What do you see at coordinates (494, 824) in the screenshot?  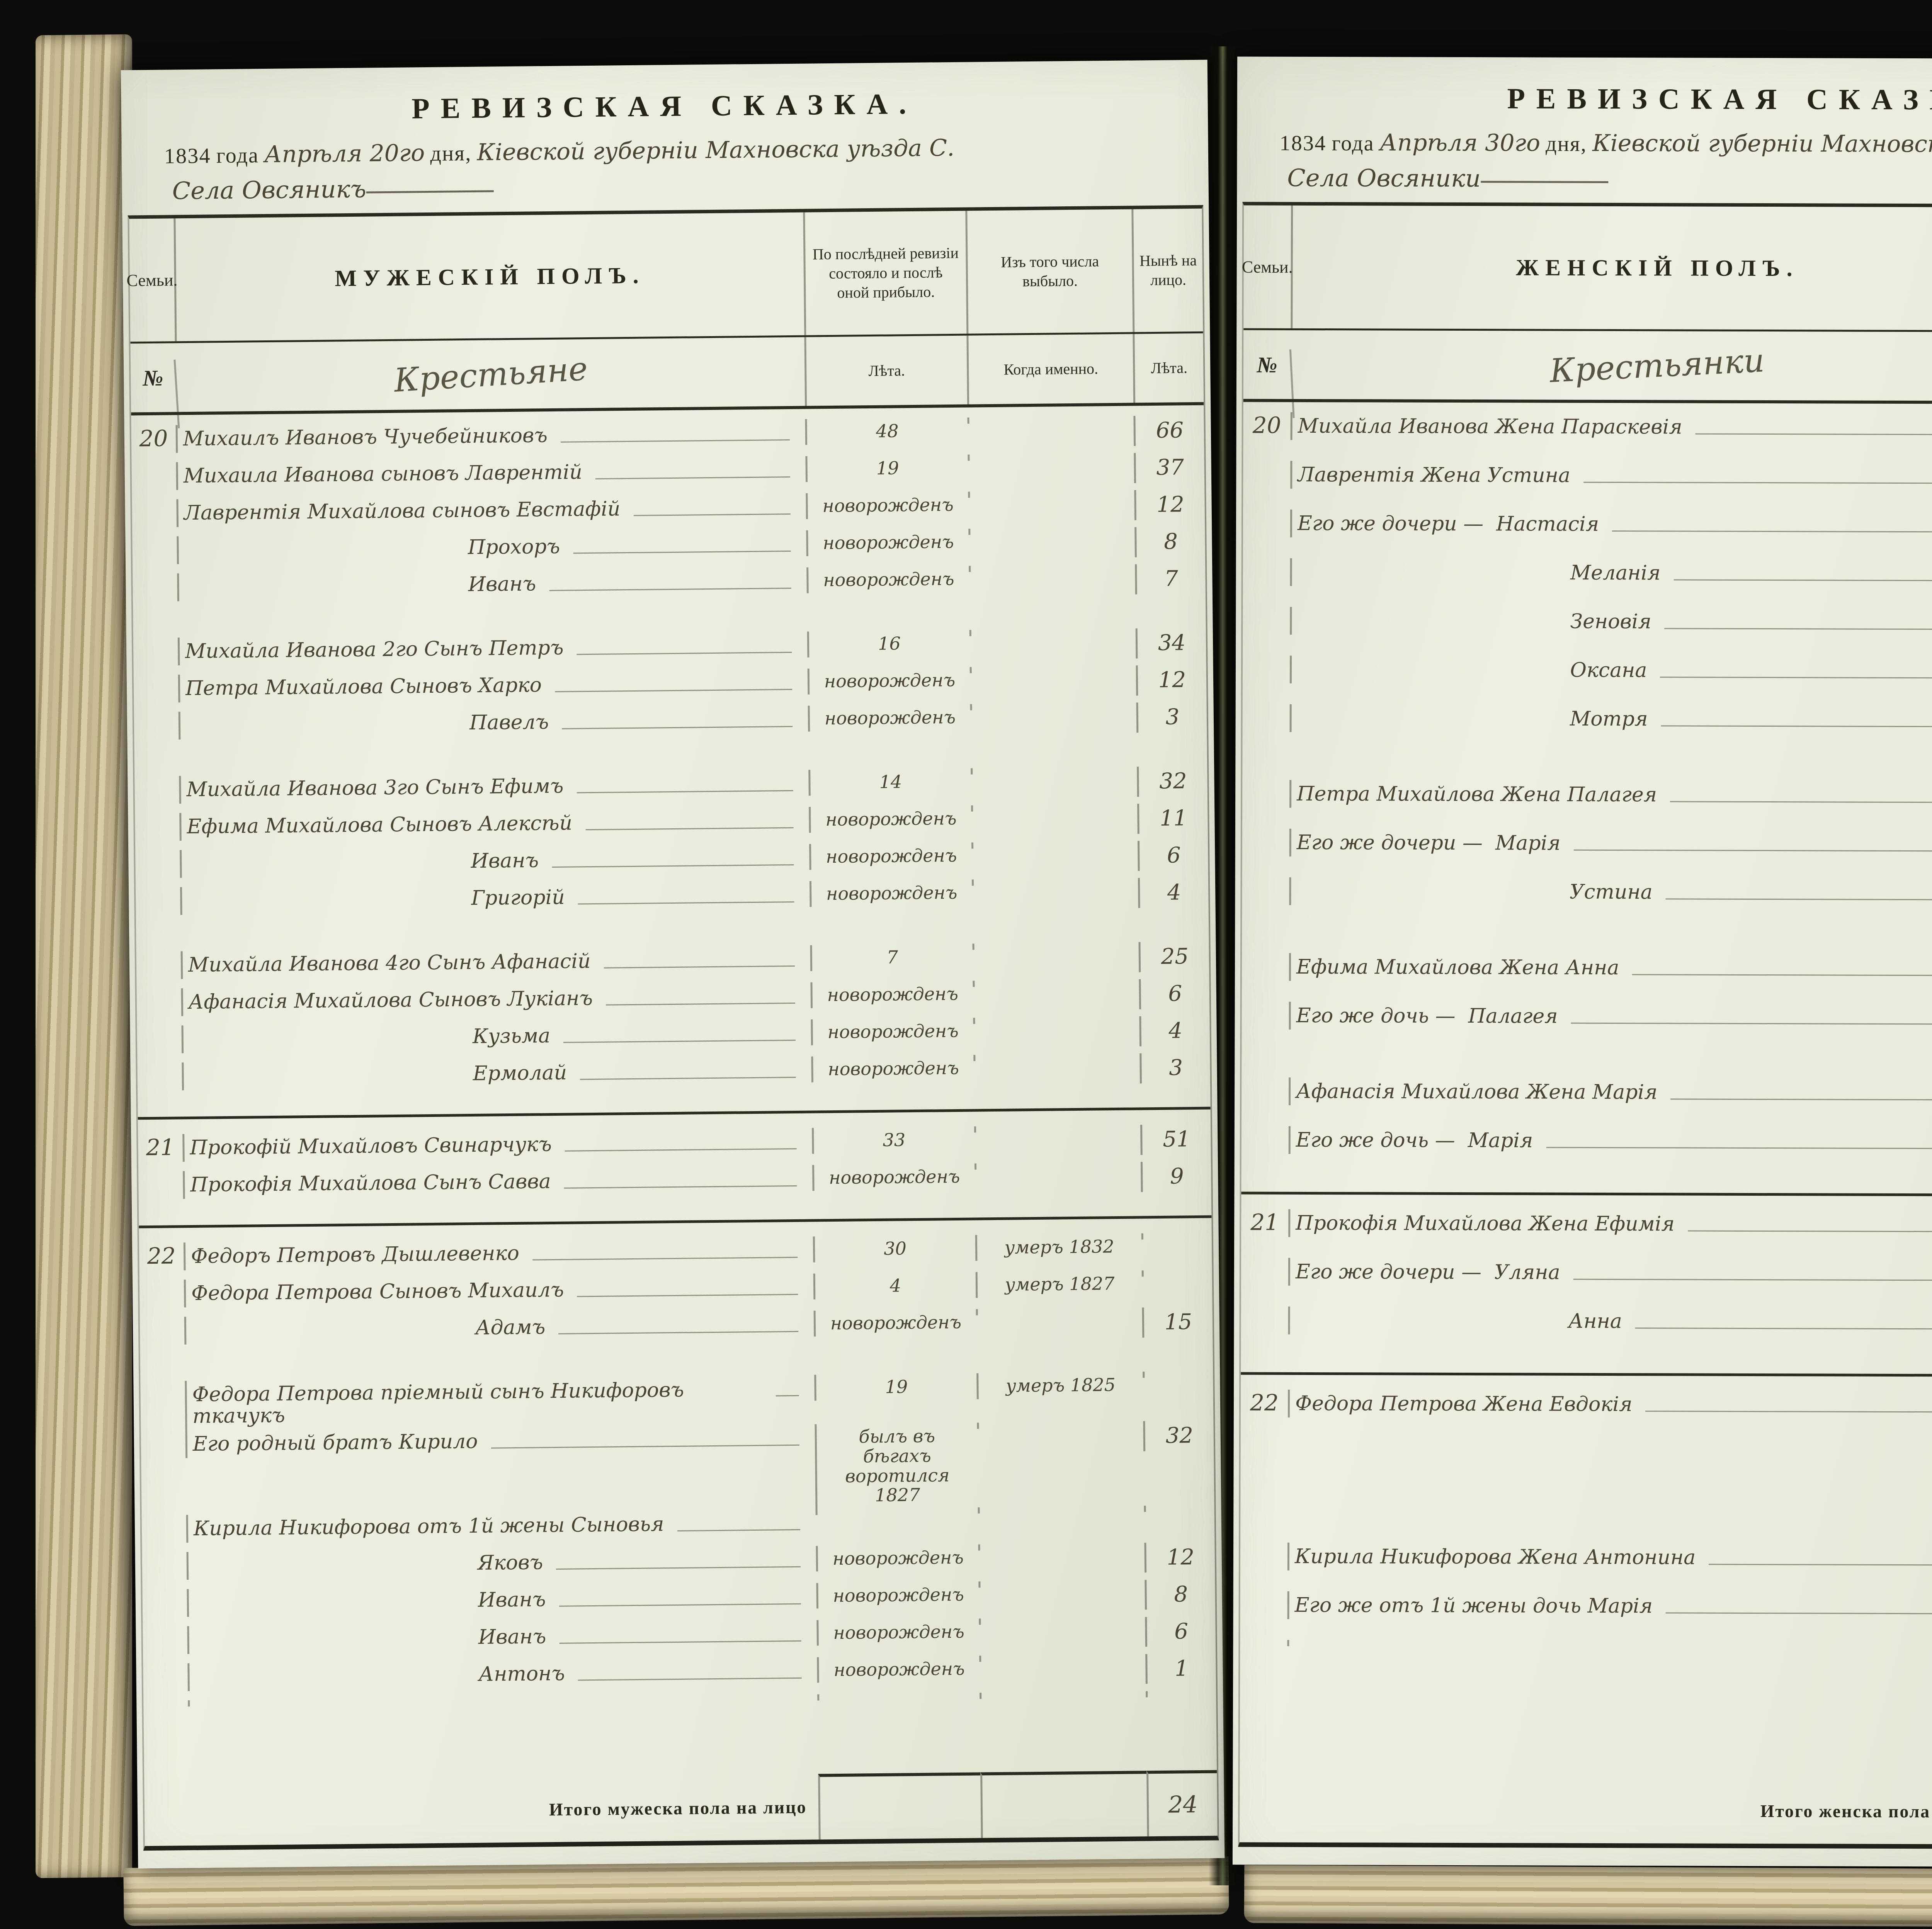 I see `cell-name: Ефима Михайлова Сыновъ Алексѣй` at bounding box center [494, 824].